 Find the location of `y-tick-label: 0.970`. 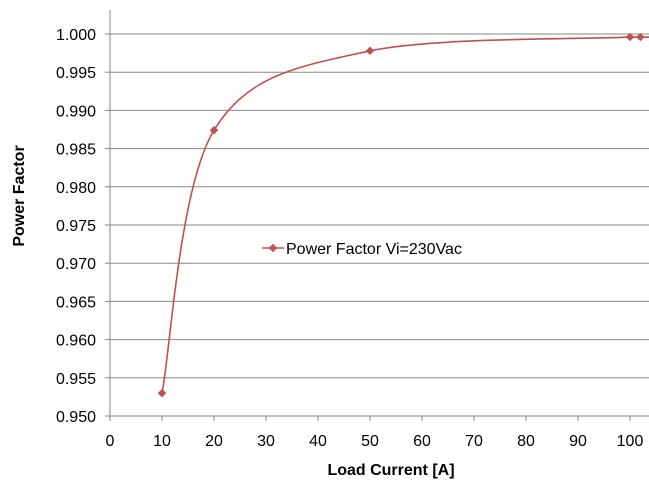

y-tick-label: 0.970 is located at coordinates (76, 264).